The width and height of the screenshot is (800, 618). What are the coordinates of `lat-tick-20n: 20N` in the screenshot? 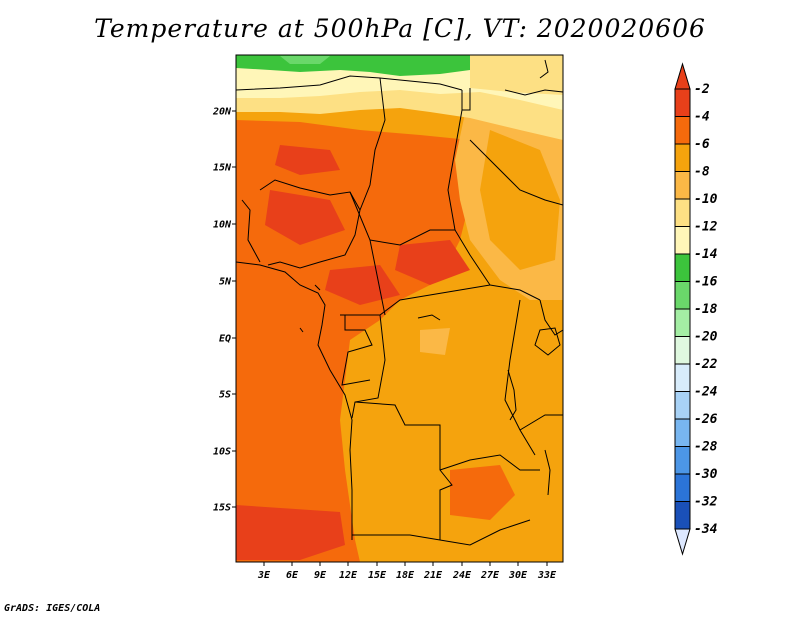 It's located at (224, 112).